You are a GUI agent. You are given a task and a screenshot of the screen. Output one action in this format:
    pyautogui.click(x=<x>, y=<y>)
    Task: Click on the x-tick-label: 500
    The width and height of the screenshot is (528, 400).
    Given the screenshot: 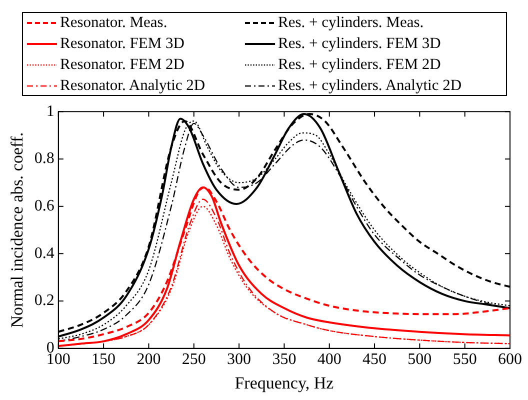 What is the action you would take?
    pyautogui.click(x=420, y=359)
    